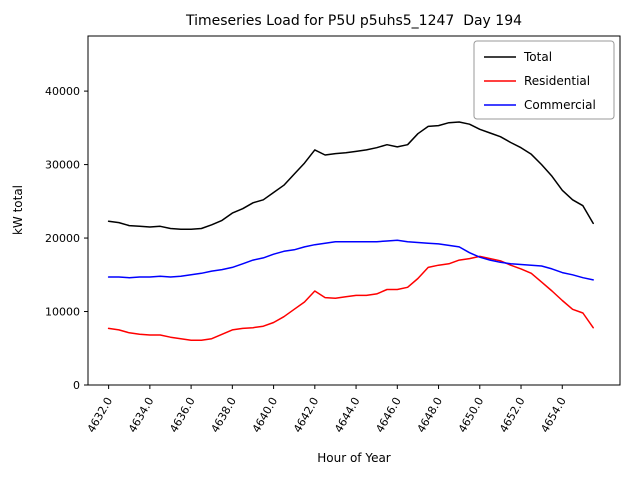 Image resolution: width=640 pixels, height=480 pixels. Describe the element at coordinates (100, 415) in the screenshot. I see `x-tick-label: 4632.0` at that location.